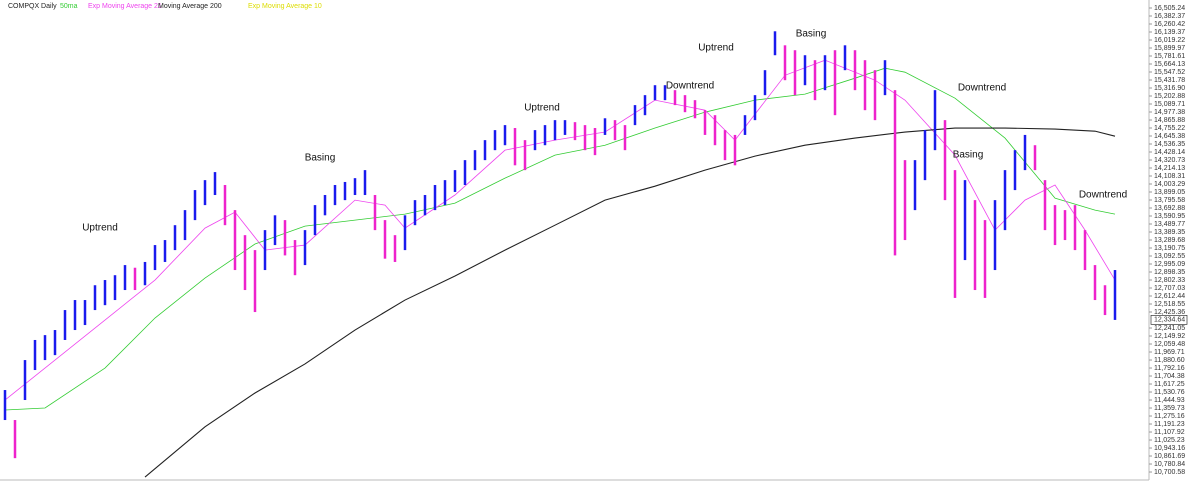 Image resolution: width=1200 pixels, height=489 pixels. What do you see at coordinates (1169, 256) in the screenshot?
I see `y-tick-label: 13,092.55` at bounding box center [1169, 256].